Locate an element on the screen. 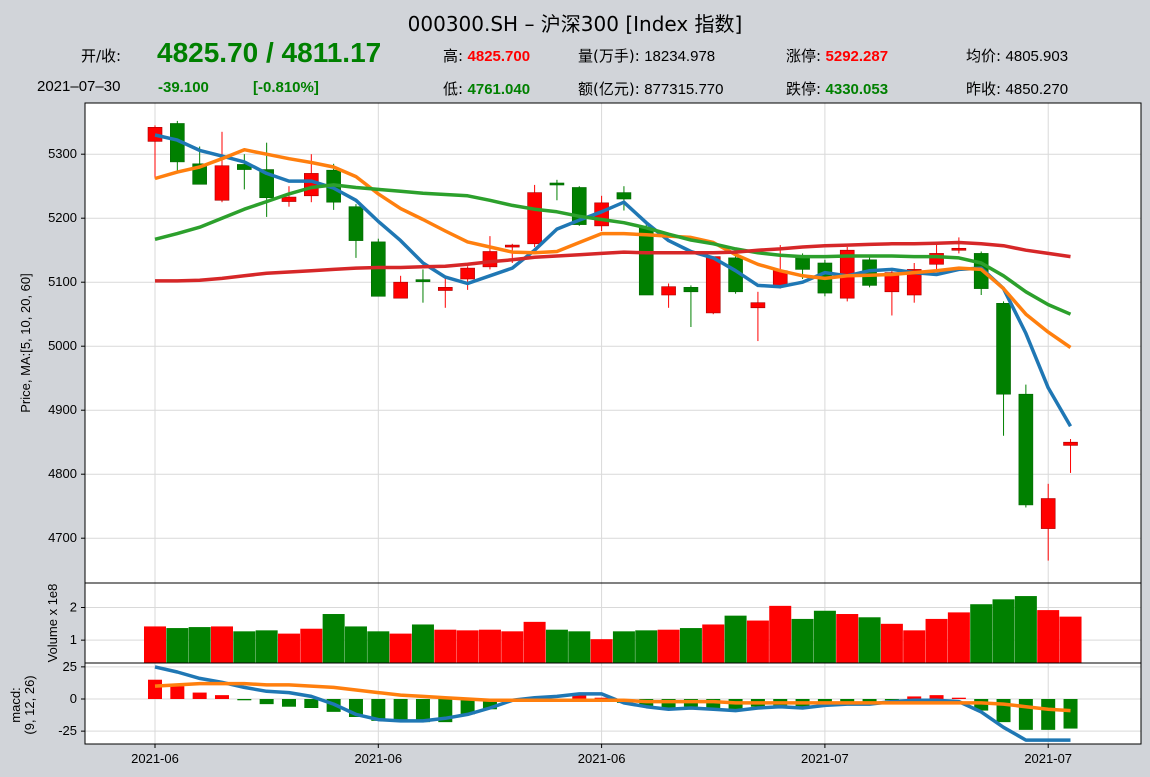  price-y-tick-label: 4700 is located at coordinates (62, 537).